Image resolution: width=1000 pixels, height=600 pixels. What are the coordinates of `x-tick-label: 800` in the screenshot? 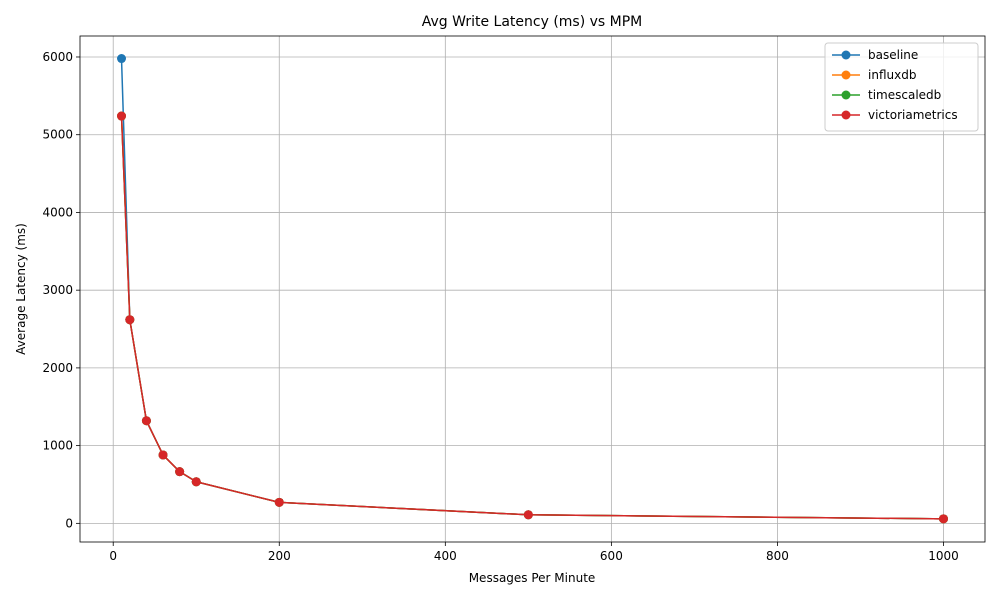 It's located at (777, 556).